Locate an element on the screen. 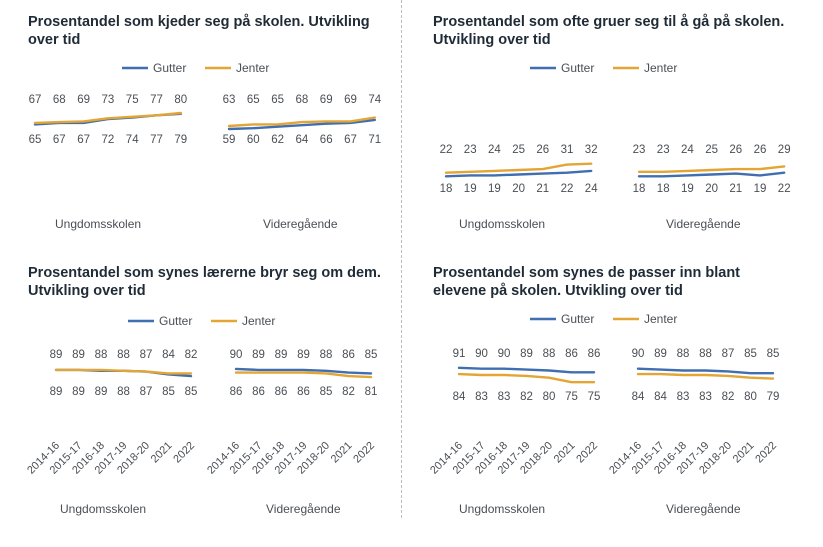  data-label-jenter: 31 is located at coordinates (567, 150).